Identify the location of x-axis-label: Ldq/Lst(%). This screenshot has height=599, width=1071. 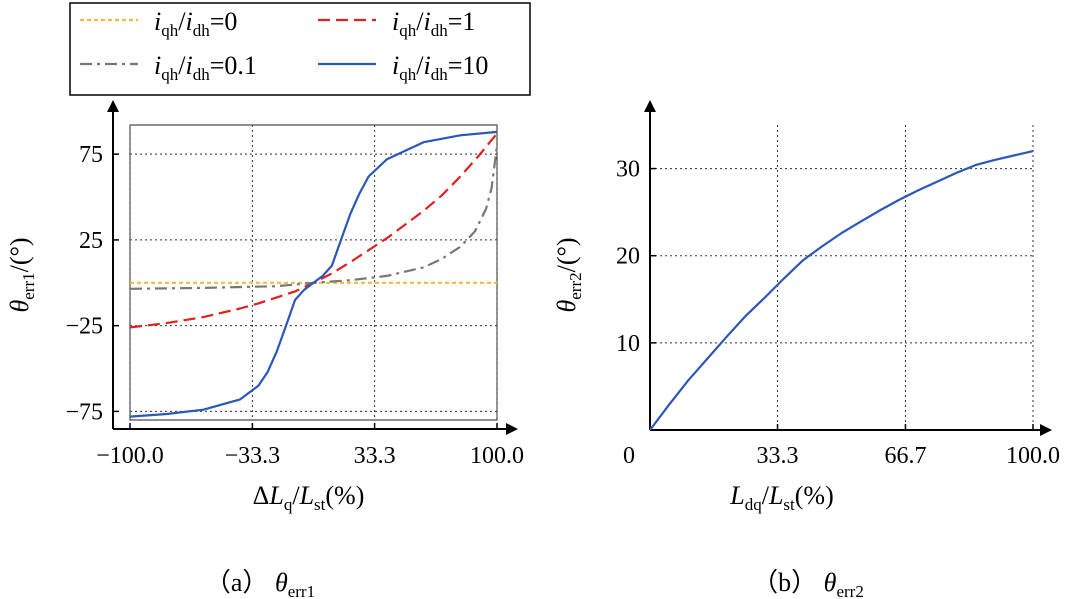
(781, 497).